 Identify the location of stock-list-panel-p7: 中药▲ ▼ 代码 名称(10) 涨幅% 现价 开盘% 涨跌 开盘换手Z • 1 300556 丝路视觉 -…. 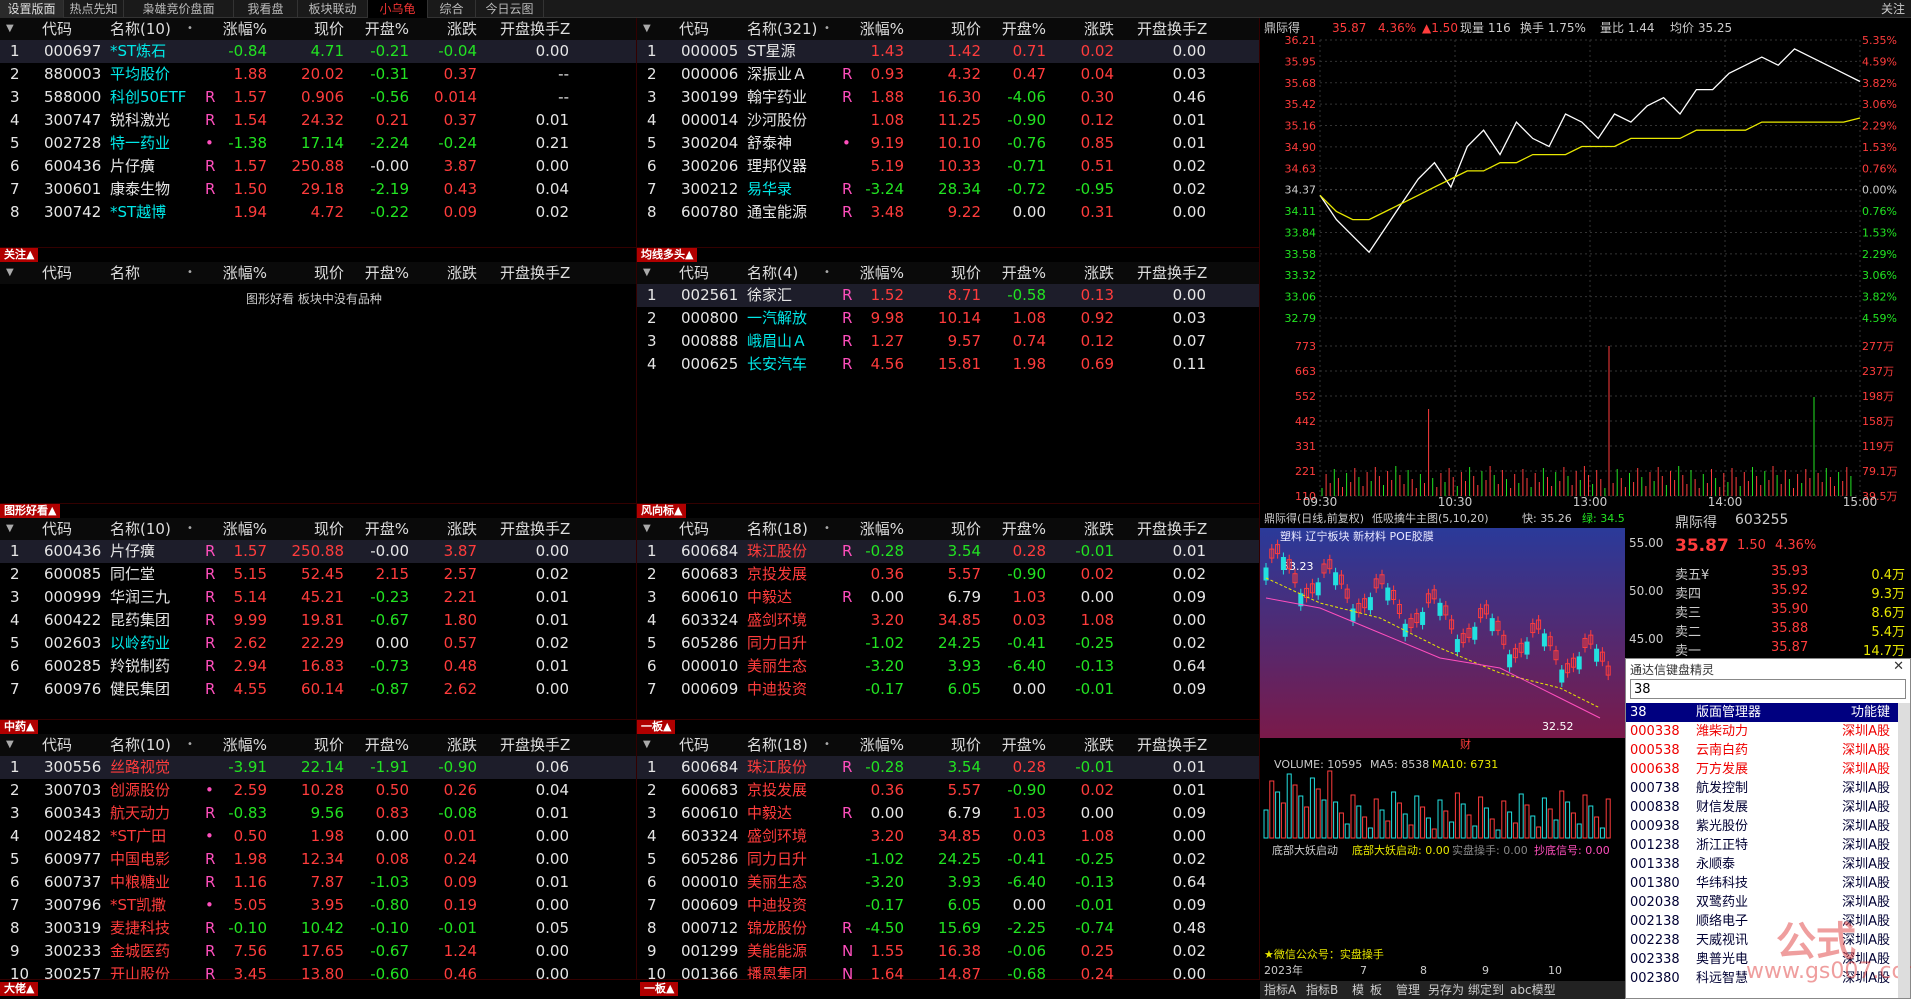
(318, 850).